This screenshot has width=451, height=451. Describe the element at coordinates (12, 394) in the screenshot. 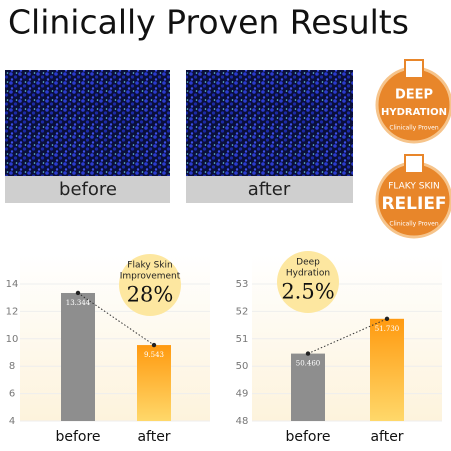

I see `y-tick-label: 6` at that location.